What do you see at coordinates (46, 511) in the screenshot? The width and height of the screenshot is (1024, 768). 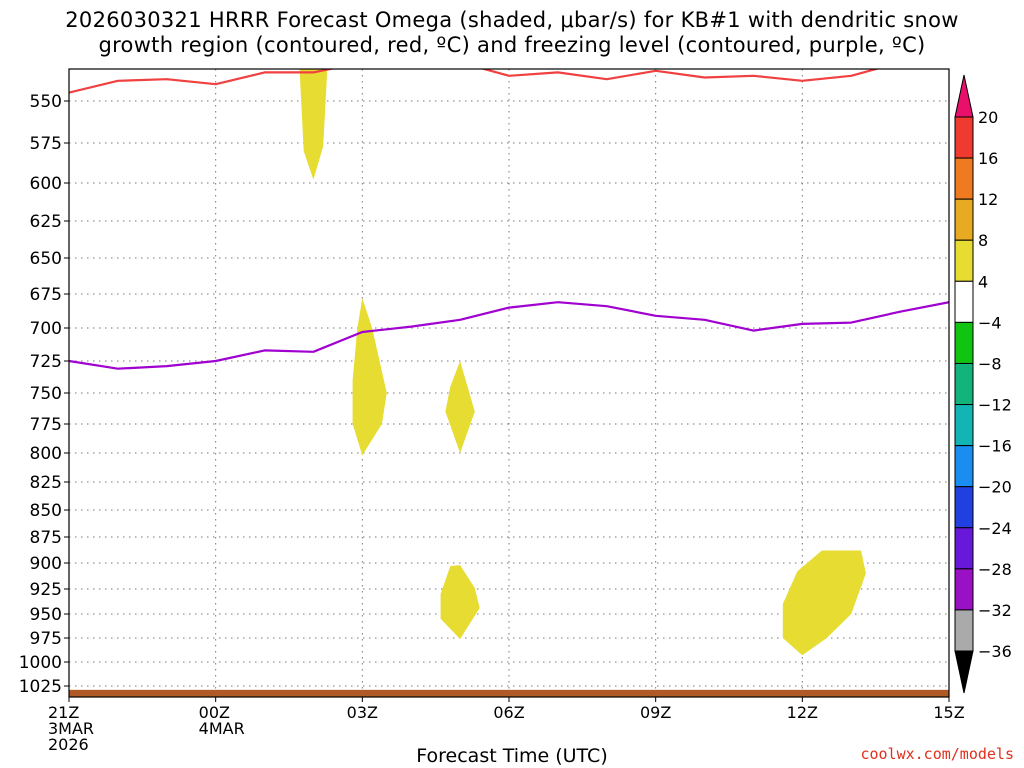 I see `y-tick-label: 850` at bounding box center [46, 511].